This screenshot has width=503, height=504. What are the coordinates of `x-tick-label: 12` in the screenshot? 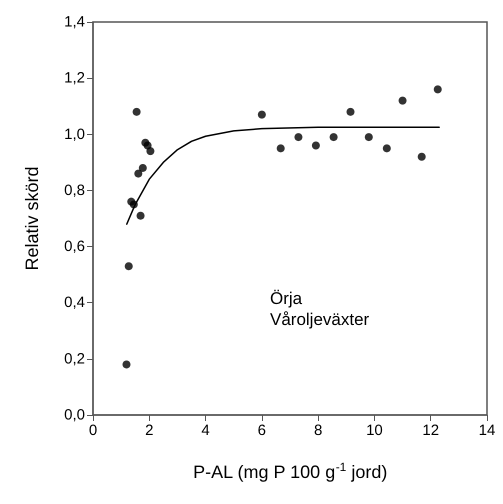 It's located at (431, 430).